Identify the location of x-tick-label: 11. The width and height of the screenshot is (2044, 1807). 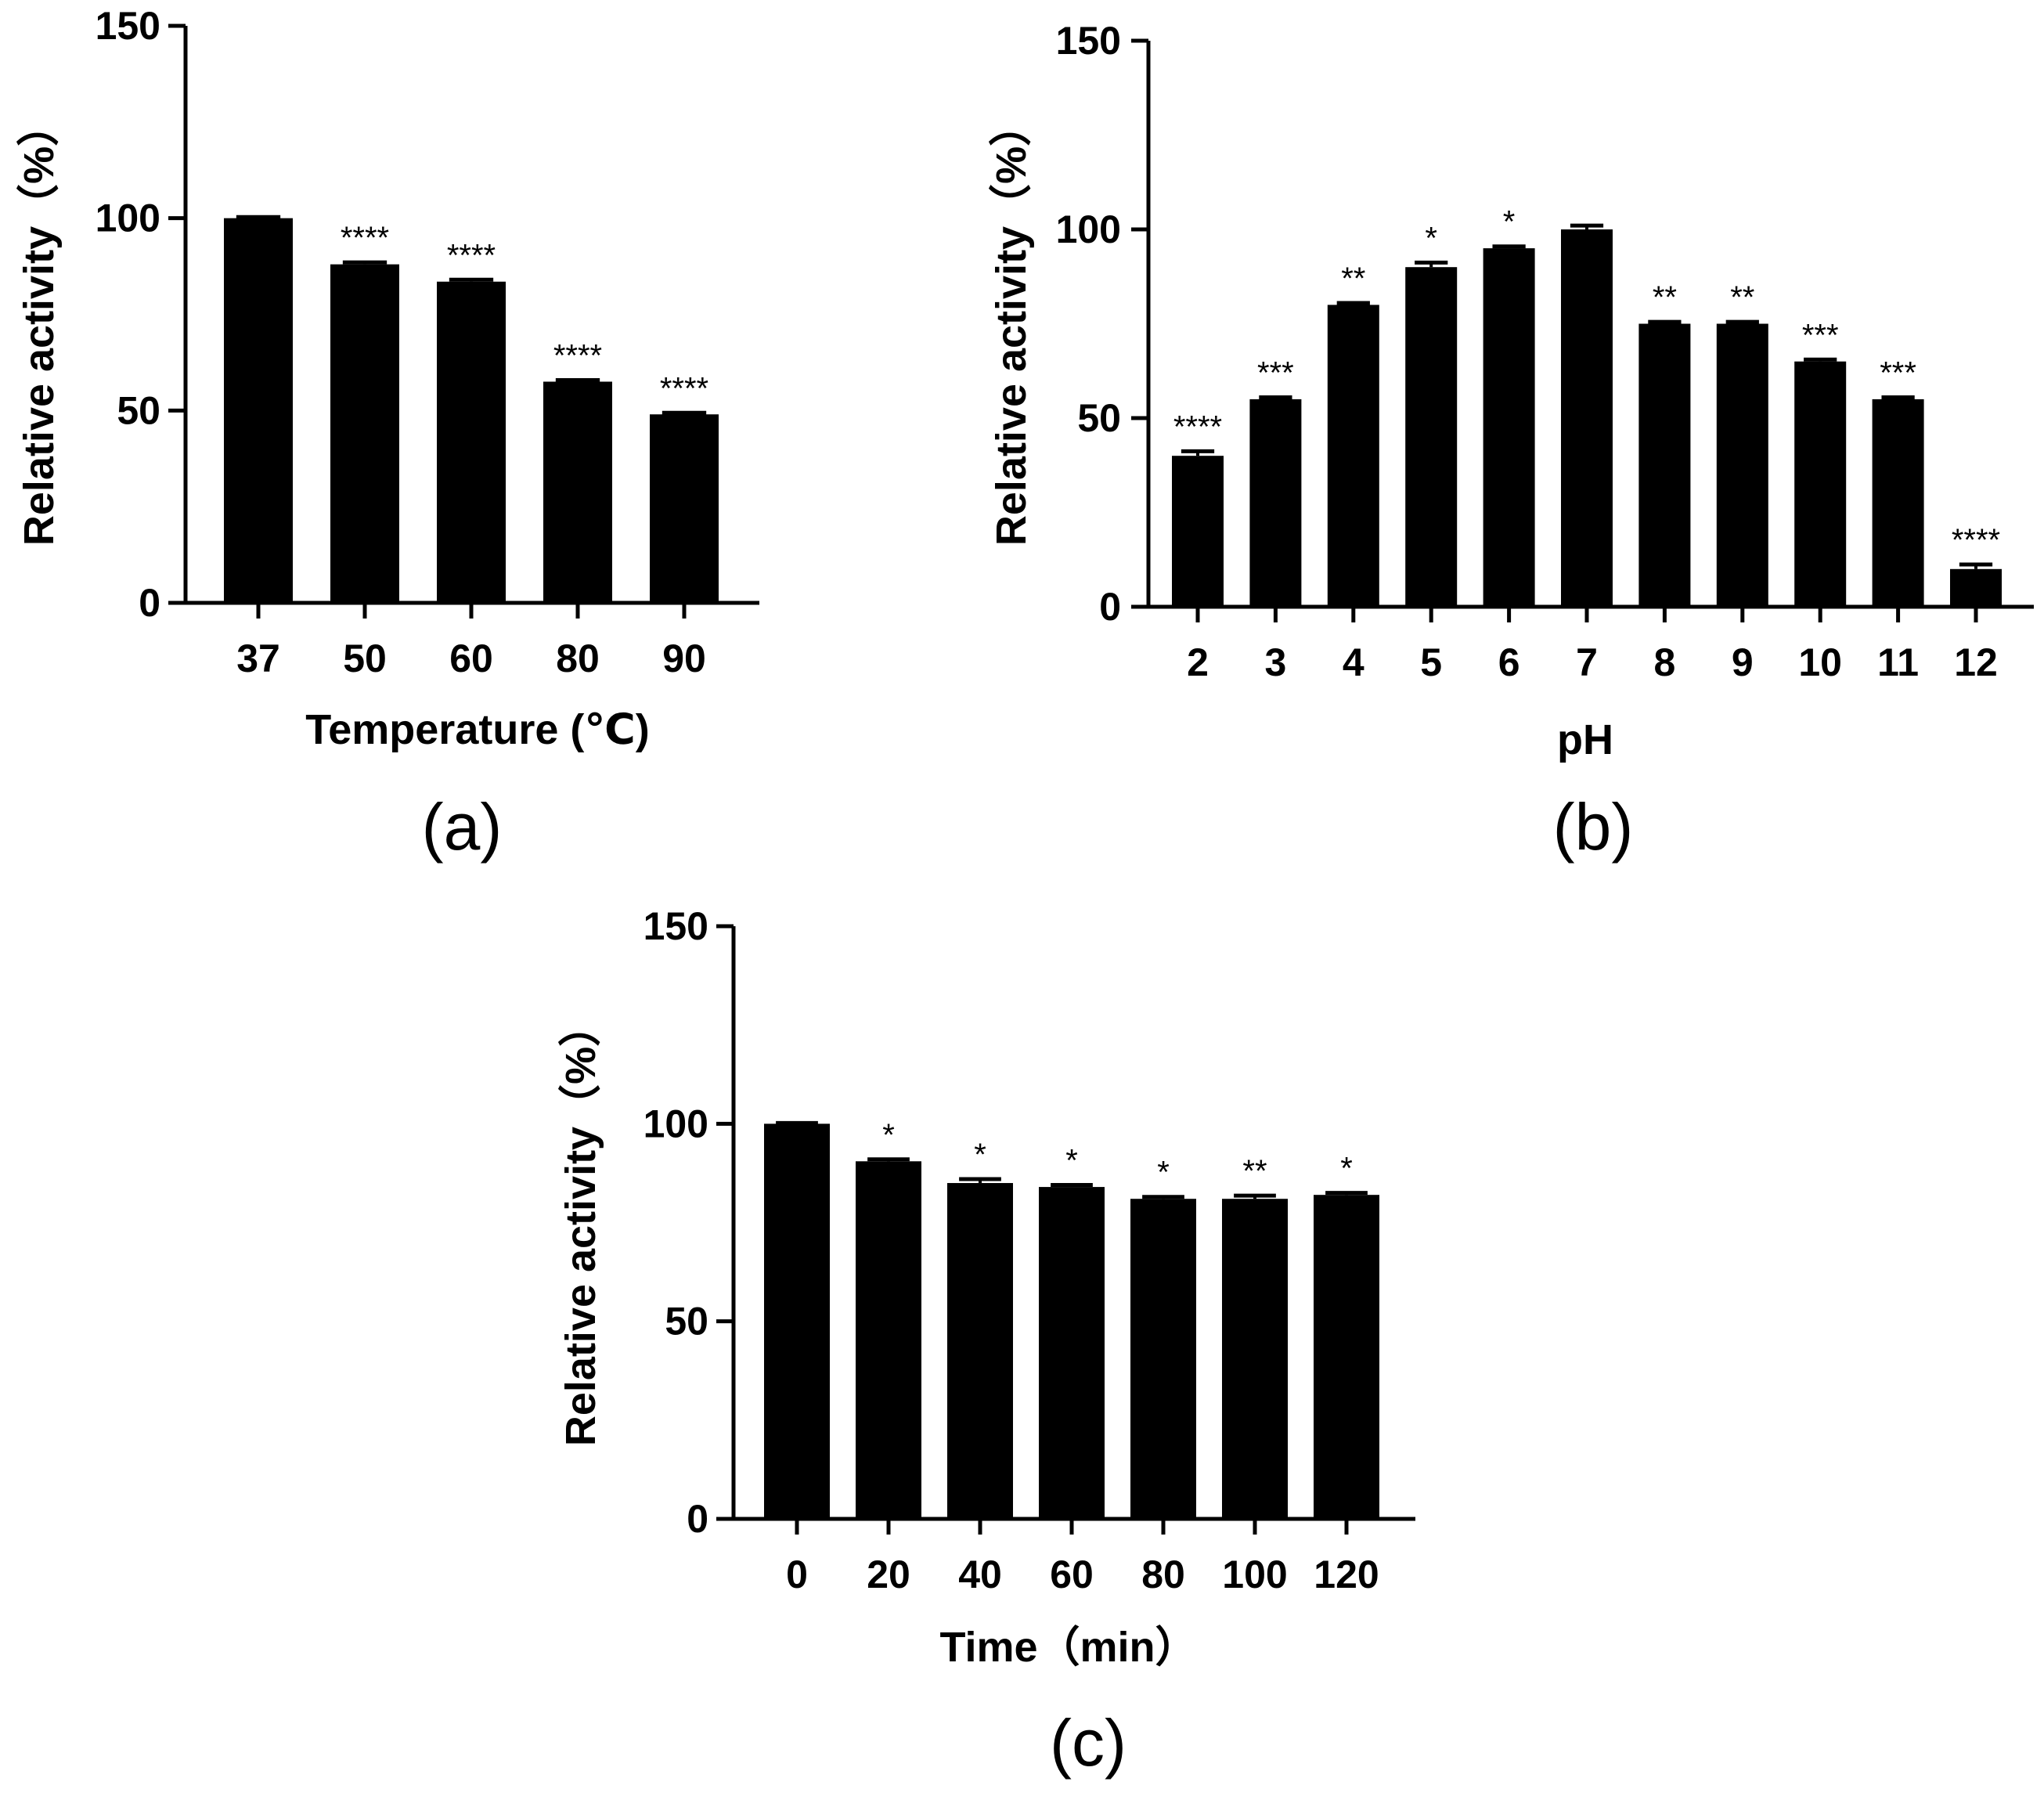
(1898, 662).